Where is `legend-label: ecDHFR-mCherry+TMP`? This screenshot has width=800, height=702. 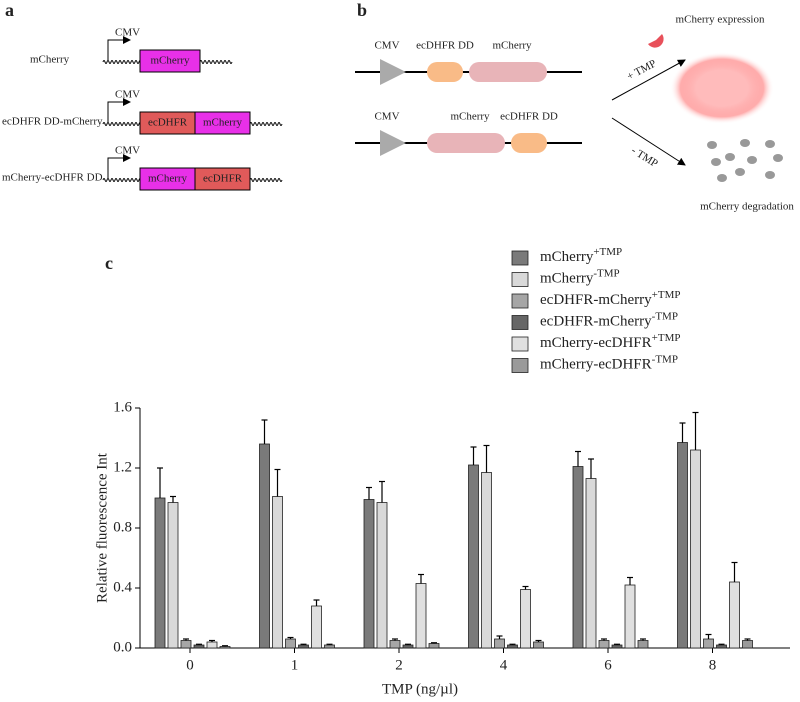 legend-label: ecDHFR-mCherry+TMP is located at coordinates (610, 299).